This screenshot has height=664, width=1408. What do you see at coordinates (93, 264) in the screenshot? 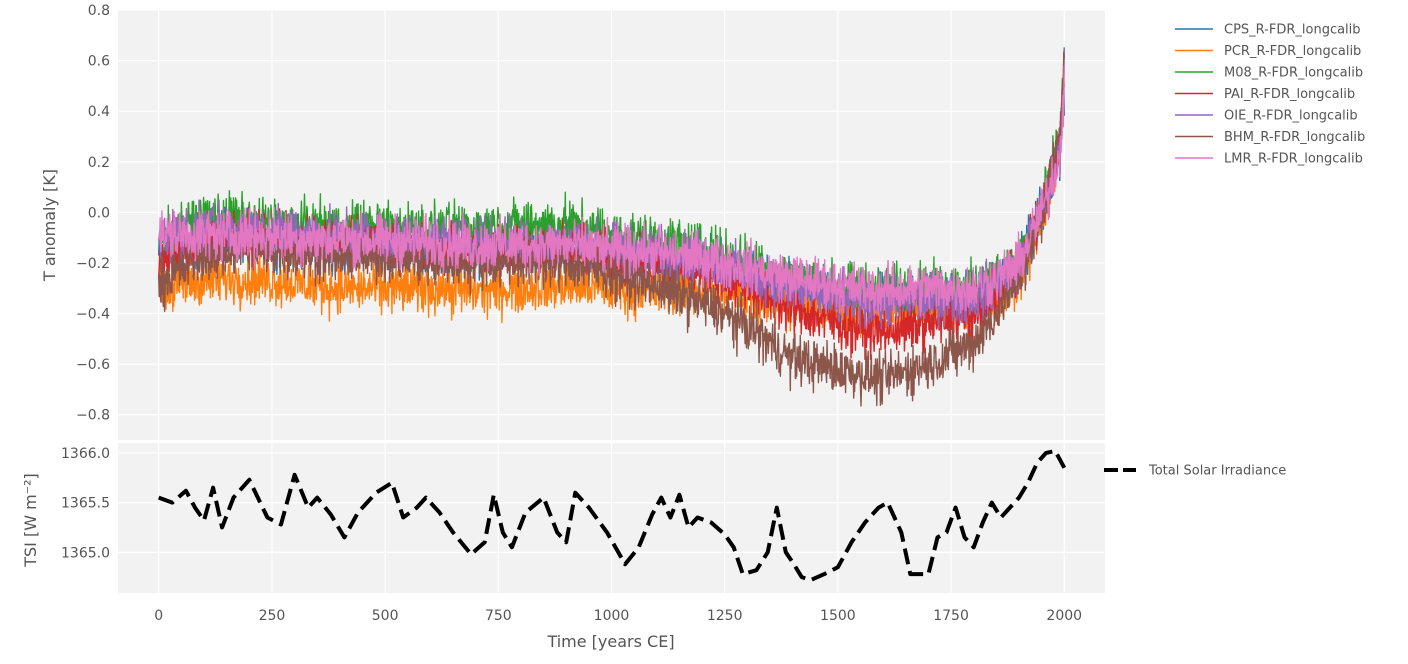
I see `temperature-y-tick-label: −0.2` at bounding box center [93, 264].